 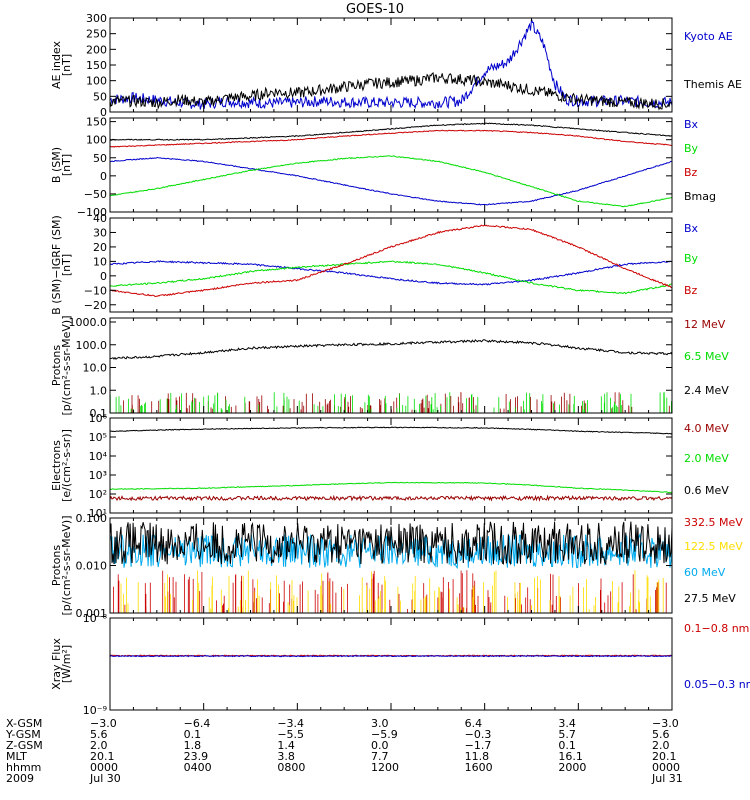 I want to click on y-tick-label: 0, so click(x=103, y=176).